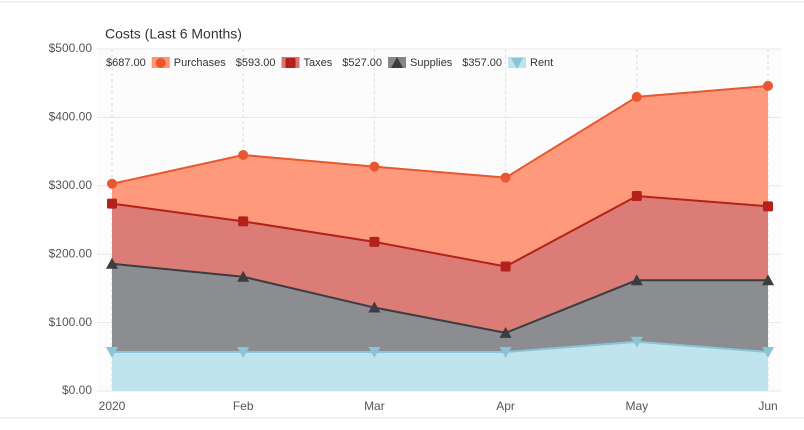  What do you see at coordinates (71, 322) in the screenshot?
I see `y-tick-label: $100.00` at bounding box center [71, 322].